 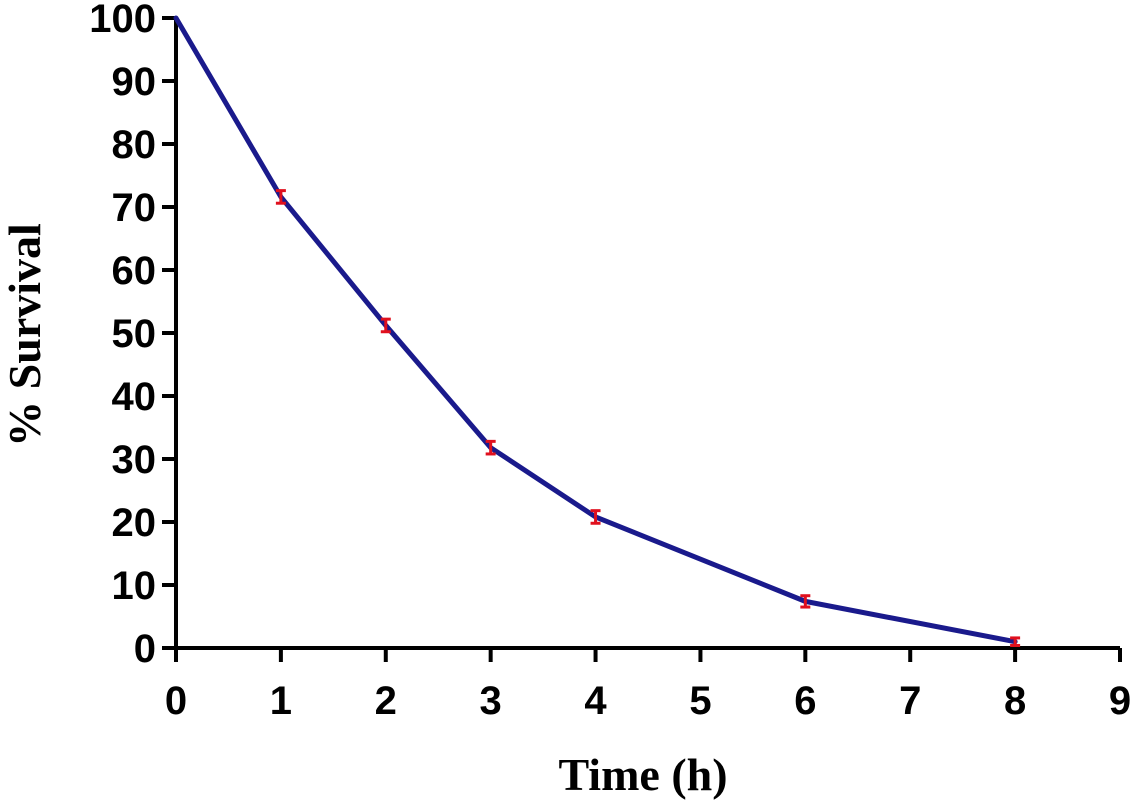 What do you see at coordinates (1120, 701) in the screenshot?
I see `x-tick-label: 9` at bounding box center [1120, 701].